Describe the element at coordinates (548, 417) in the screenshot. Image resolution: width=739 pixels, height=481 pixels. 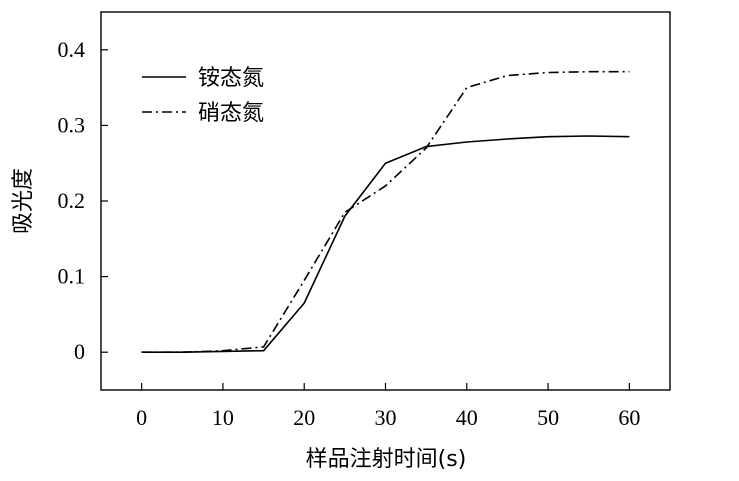
I see `x-tick-label: 50` at that location.